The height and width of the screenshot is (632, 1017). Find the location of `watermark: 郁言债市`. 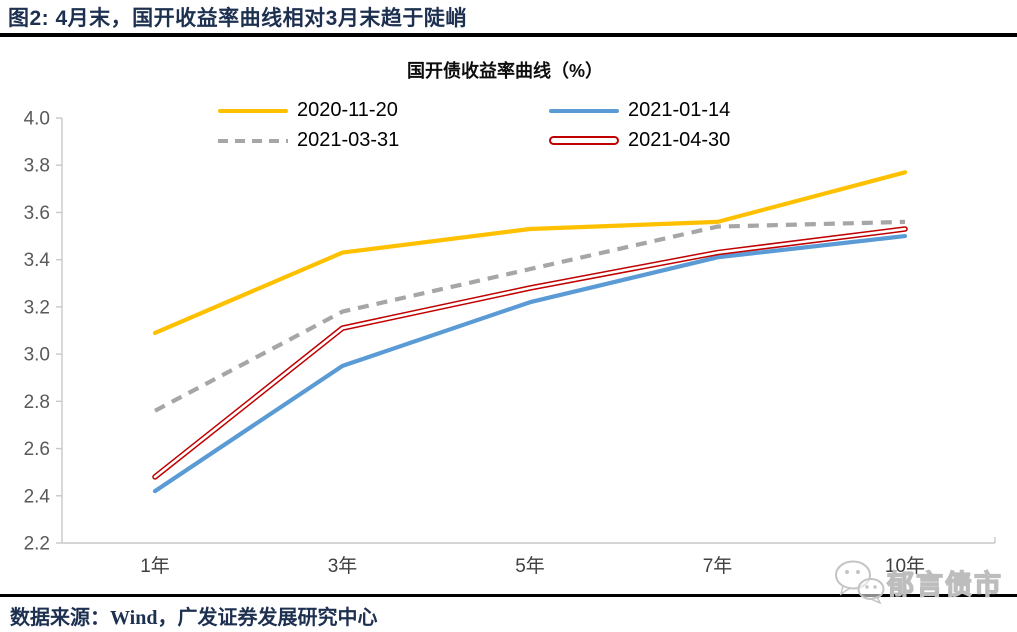

watermark: 郁言债市 is located at coordinates (918, 582).